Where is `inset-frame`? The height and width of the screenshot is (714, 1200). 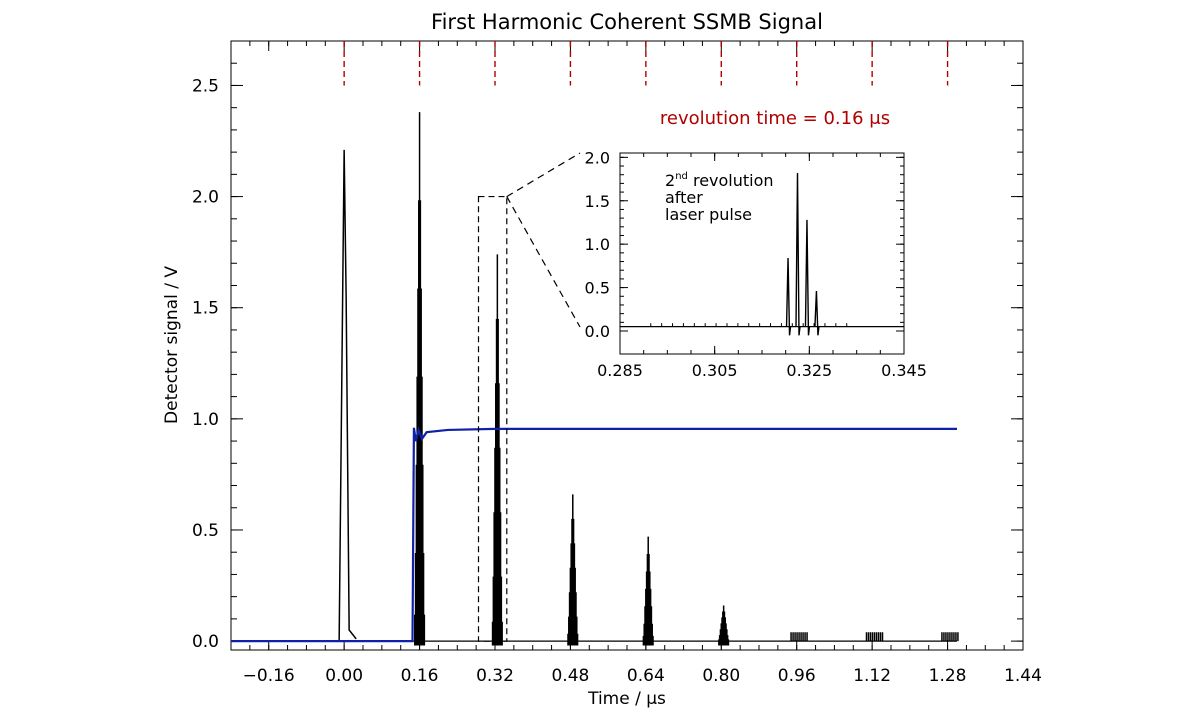
inset-frame is located at coordinates (762, 253).